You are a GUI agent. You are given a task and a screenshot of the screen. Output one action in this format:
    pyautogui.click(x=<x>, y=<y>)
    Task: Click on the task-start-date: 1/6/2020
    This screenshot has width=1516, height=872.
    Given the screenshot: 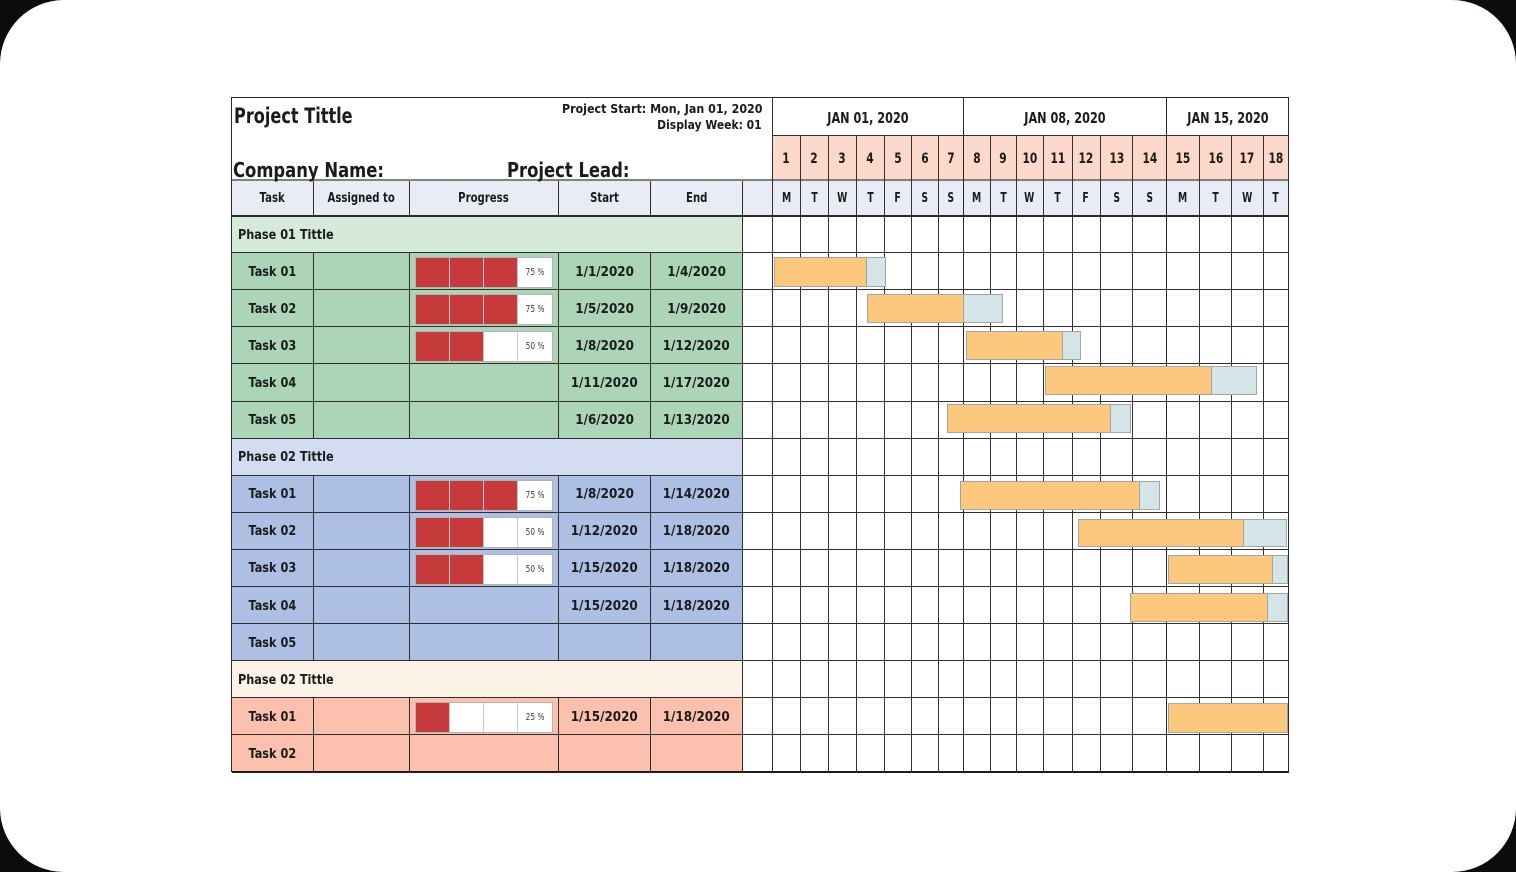 What is the action you would take?
    pyautogui.click(x=604, y=420)
    